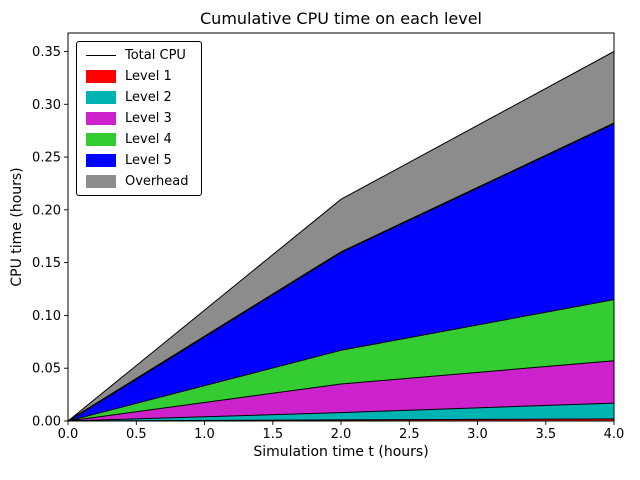  Describe the element at coordinates (46, 422) in the screenshot. I see `y-tick-label: 0.00` at that location.